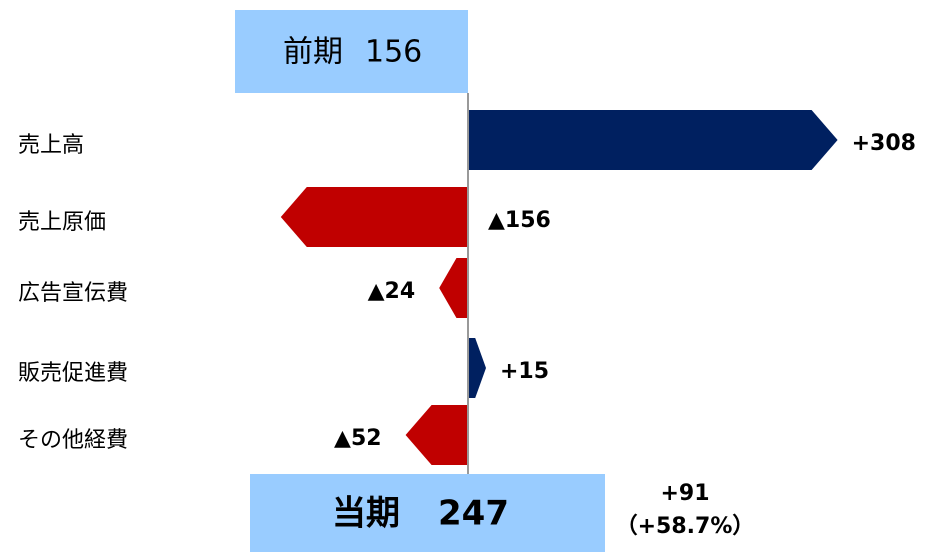  What do you see at coordinates (73, 293) in the screenshot?
I see `category-label: 広告宣伝費` at bounding box center [73, 293].